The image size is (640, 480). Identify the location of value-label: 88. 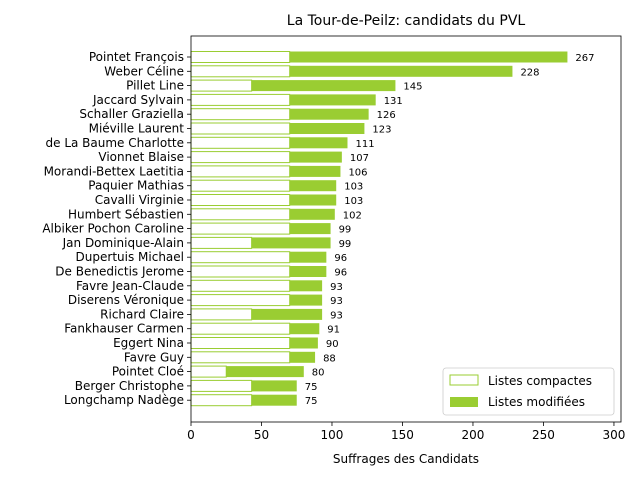
(329, 358).